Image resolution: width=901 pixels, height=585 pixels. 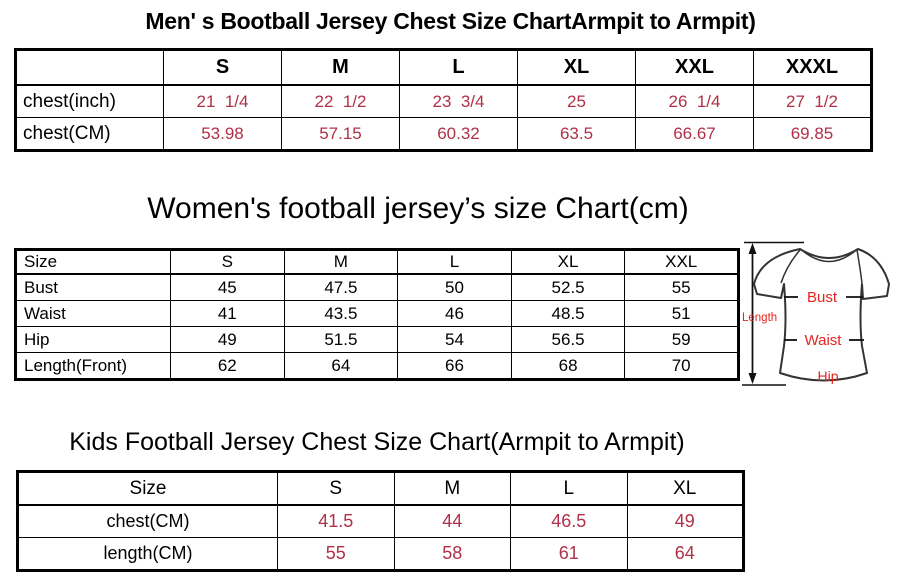 What do you see at coordinates (568, 313) in the screenshot?
I see `cell-value: 48.5` at bounding box center [568, 313].